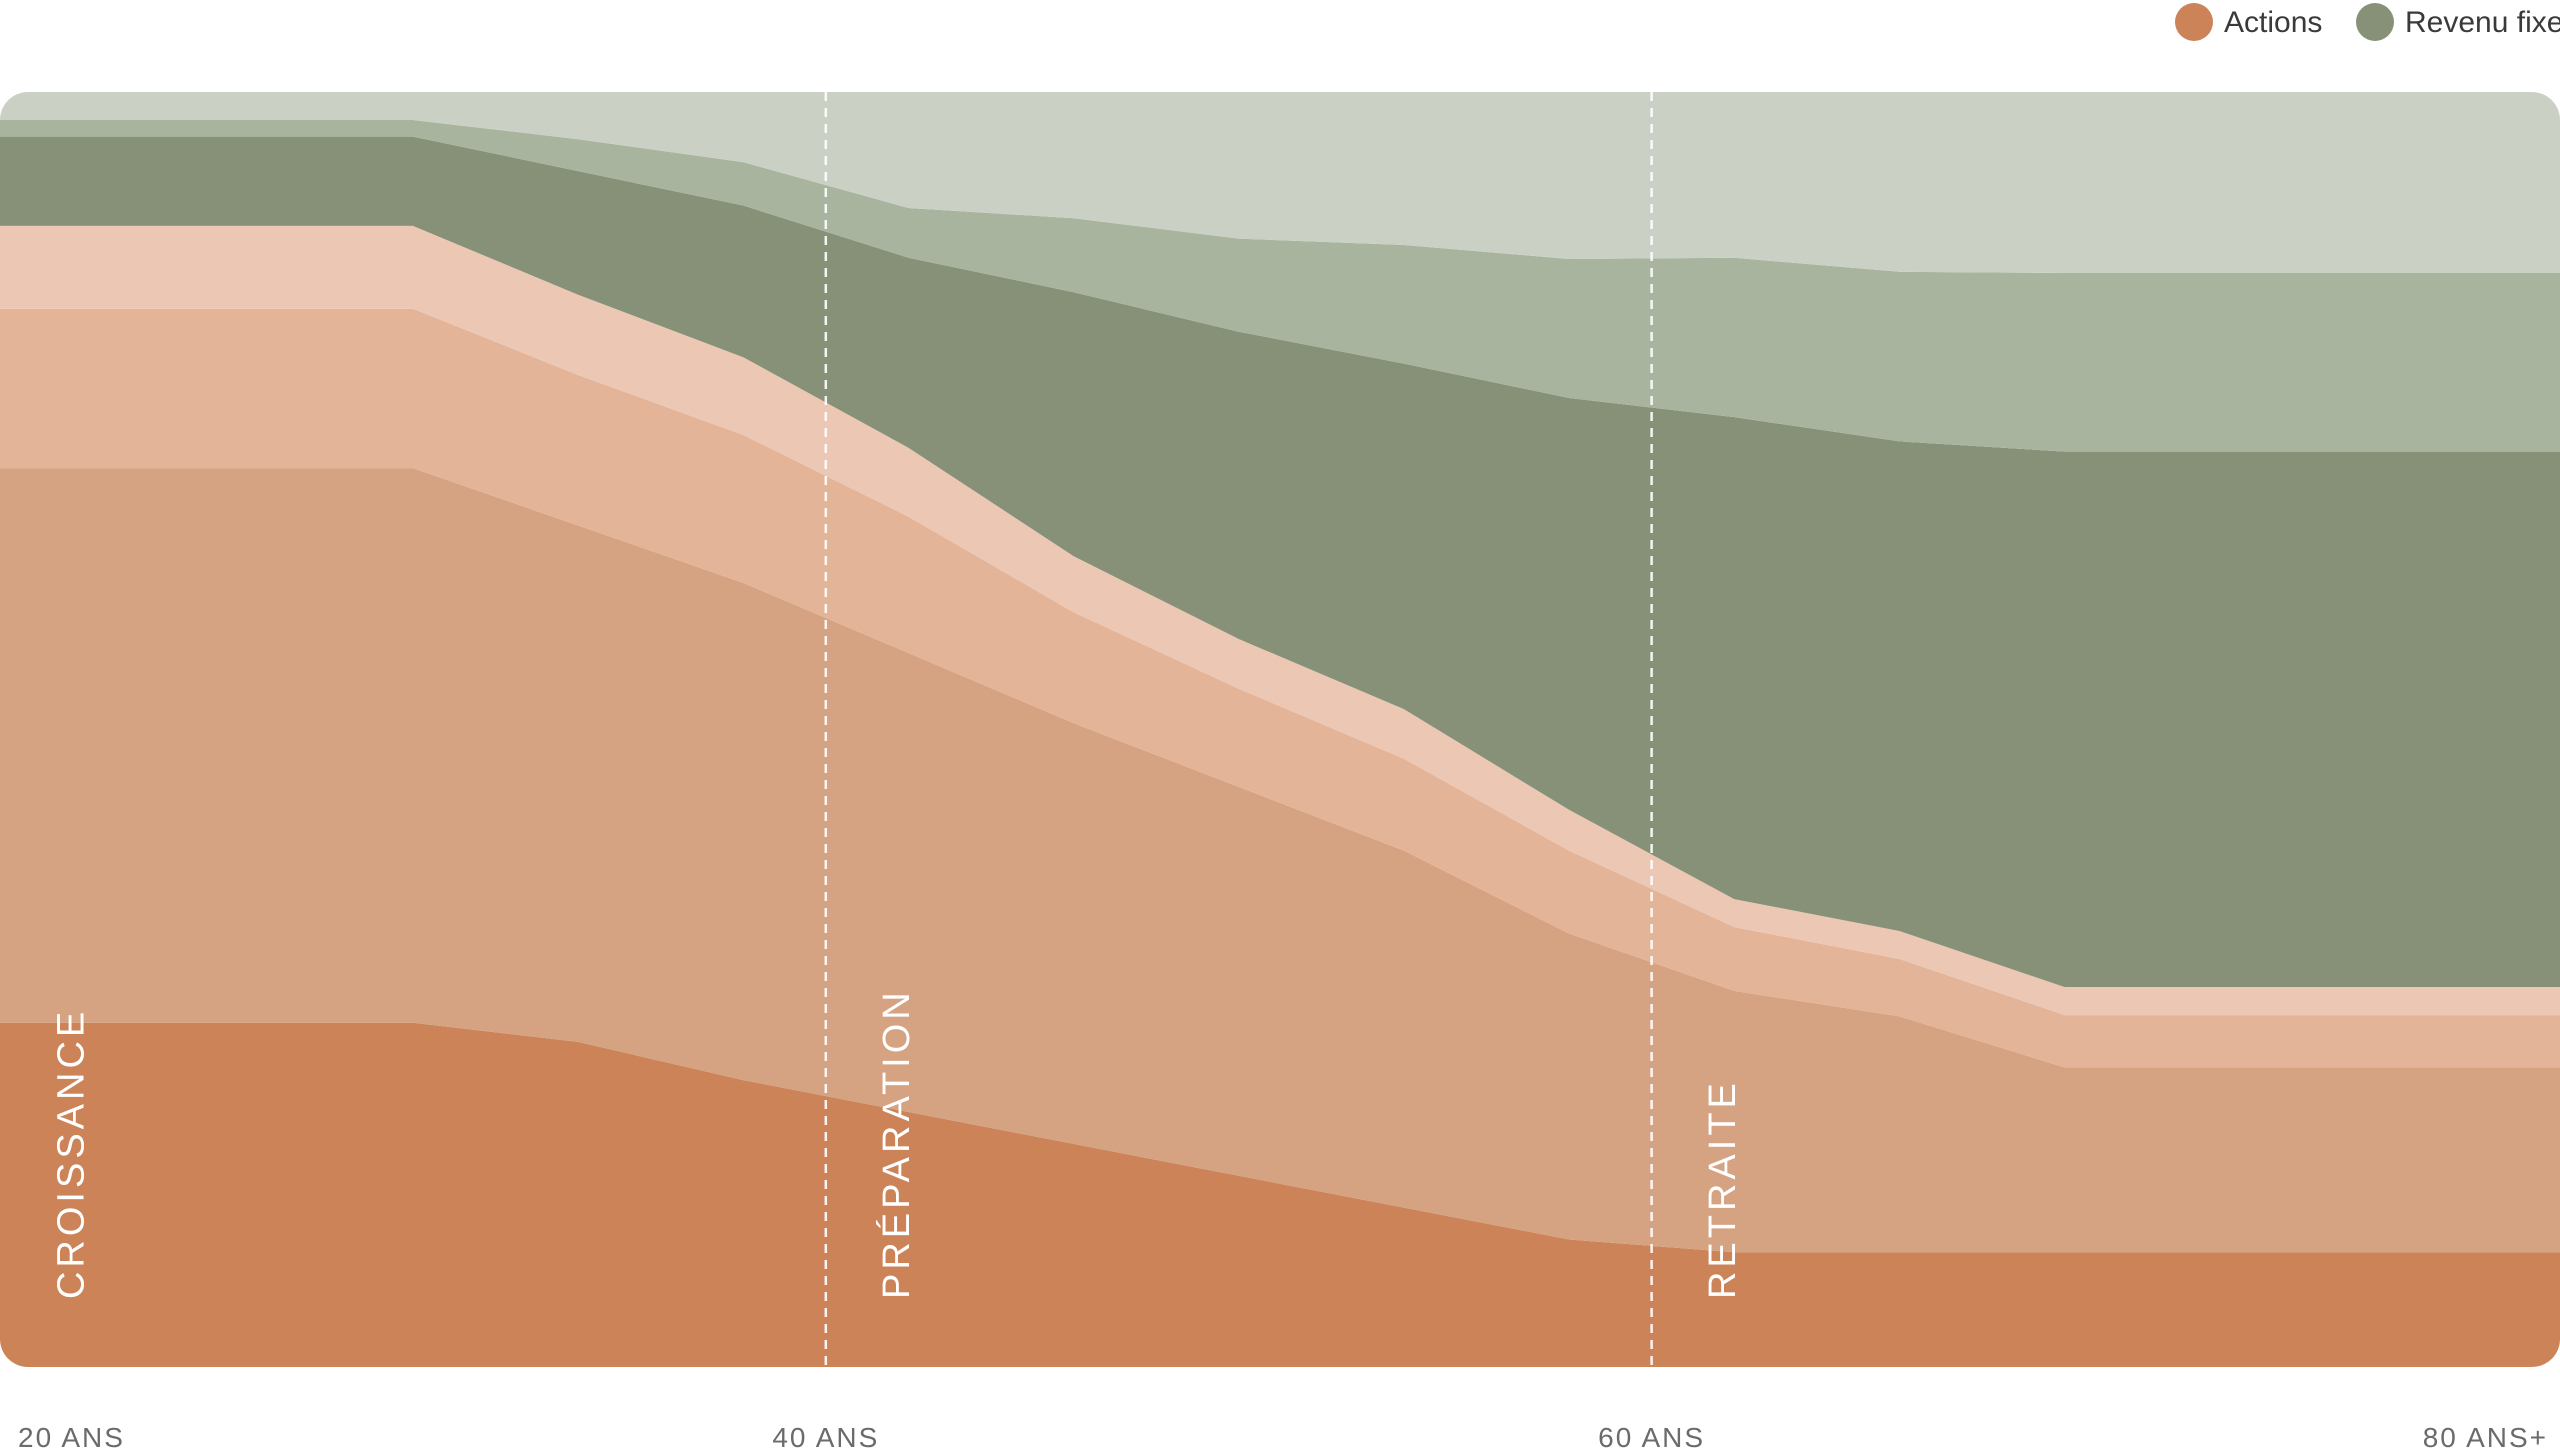 The image size is (2560, 1455). What do you see at coordinates (1651, 1437) in the screenshot?
I see `x-tick-label: 60 ANS` at bounding box center [1651, 1437].